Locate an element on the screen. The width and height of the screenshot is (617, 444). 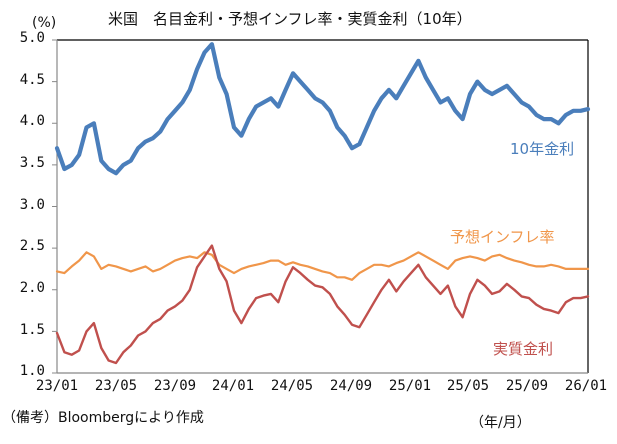
y-tick-label: 2.5 is located at coordinates (32, 246).